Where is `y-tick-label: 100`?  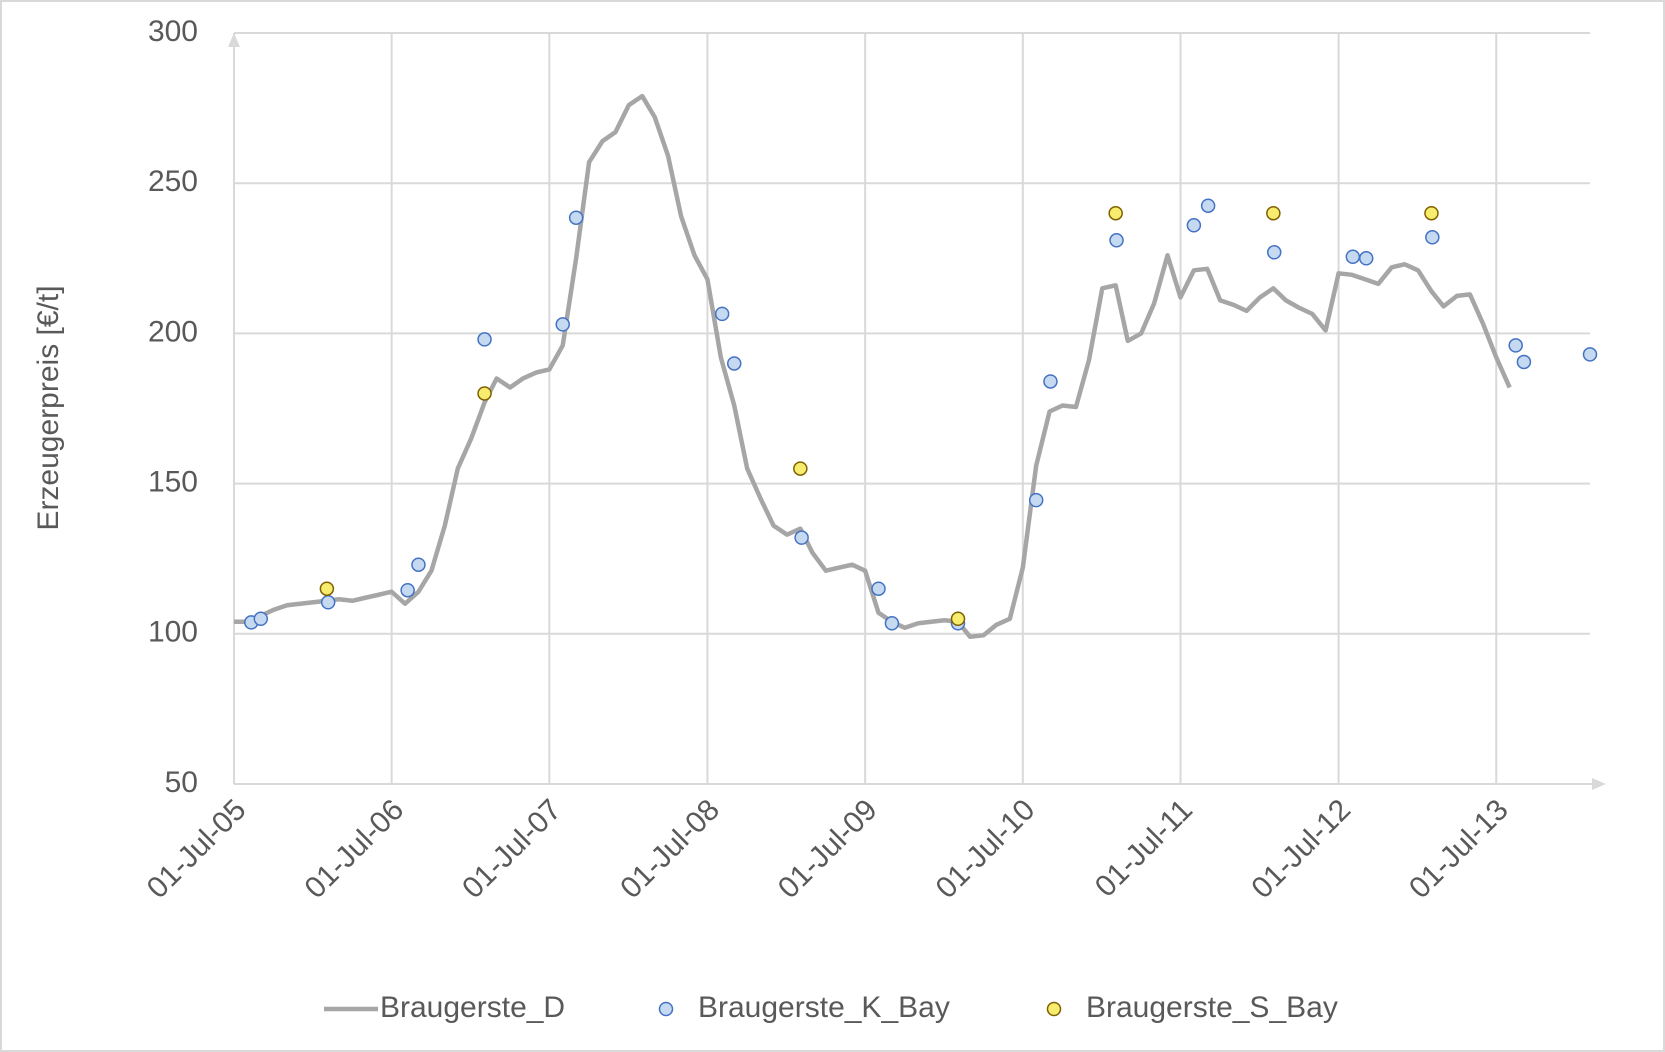 y-tick-label: 100 is located at coordinates (173, 632).